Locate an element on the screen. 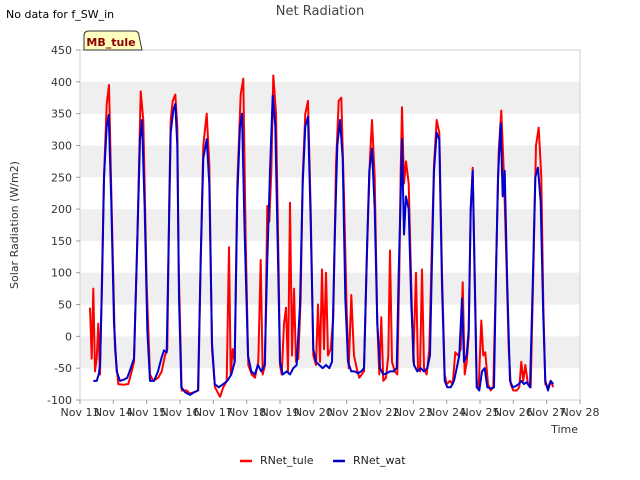 The width and height of the screenshot is (640, 480). x-tick-label: Nov 25 is located at coordinates (480, 412).